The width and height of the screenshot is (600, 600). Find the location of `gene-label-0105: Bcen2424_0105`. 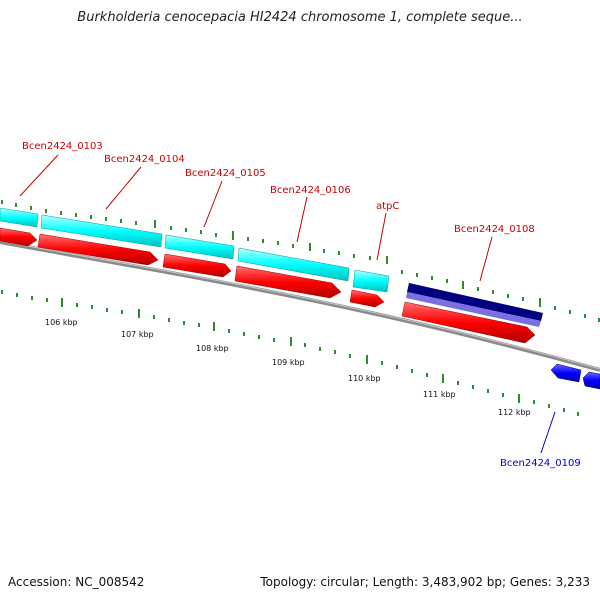

gene-label-0105: Bcen2424_0105 is located at coordinates (225, 173).